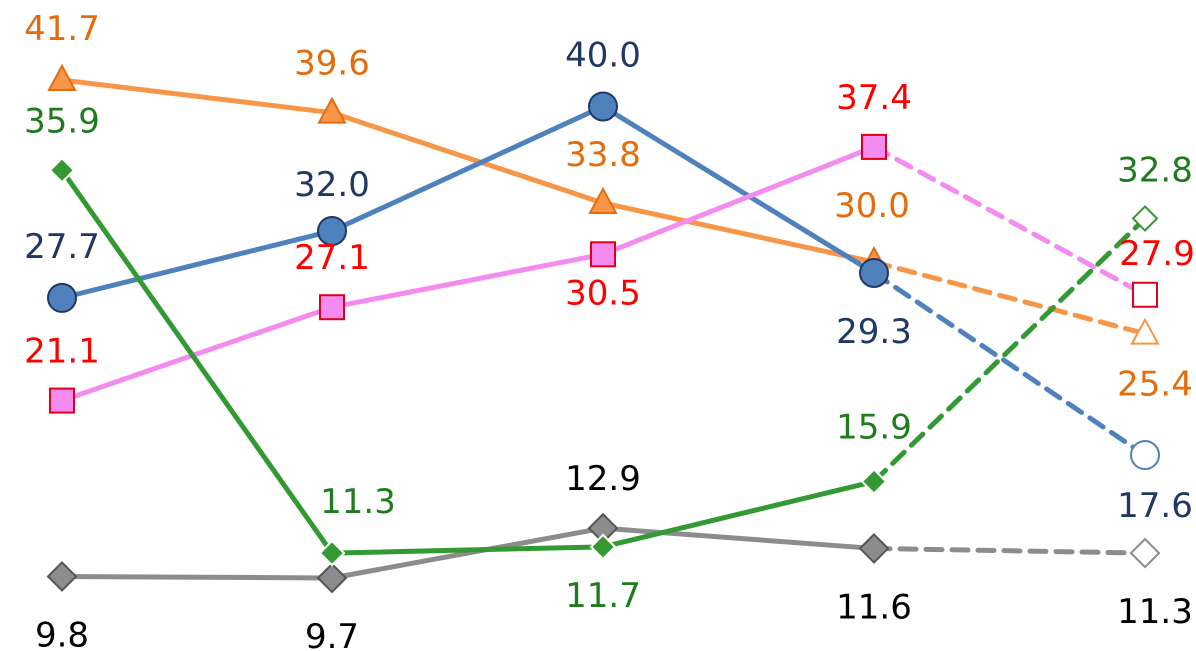  I want to click on data-label-gray-2: 9.7, so click(332, 634).